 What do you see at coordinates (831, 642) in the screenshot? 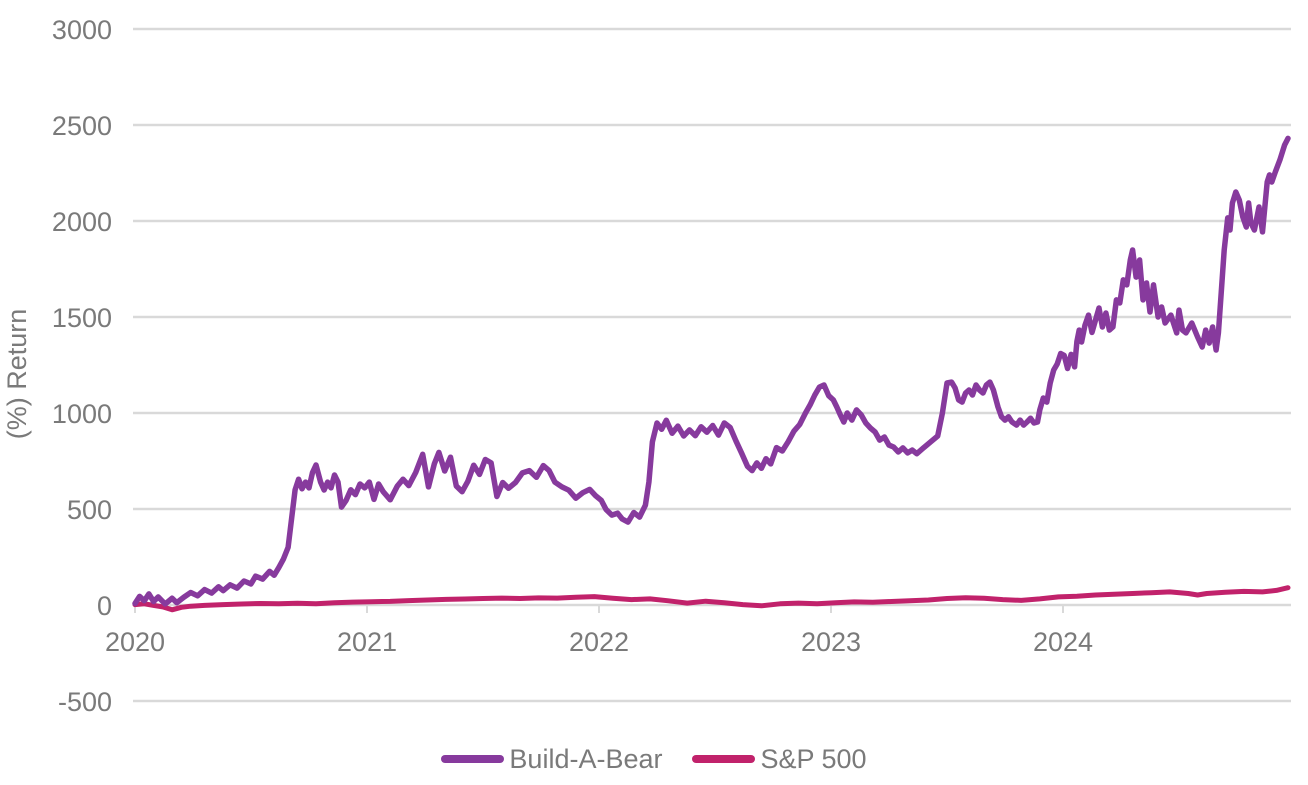
I see `x-tick-label-2023: 2023` at bounding box center [831, 642].